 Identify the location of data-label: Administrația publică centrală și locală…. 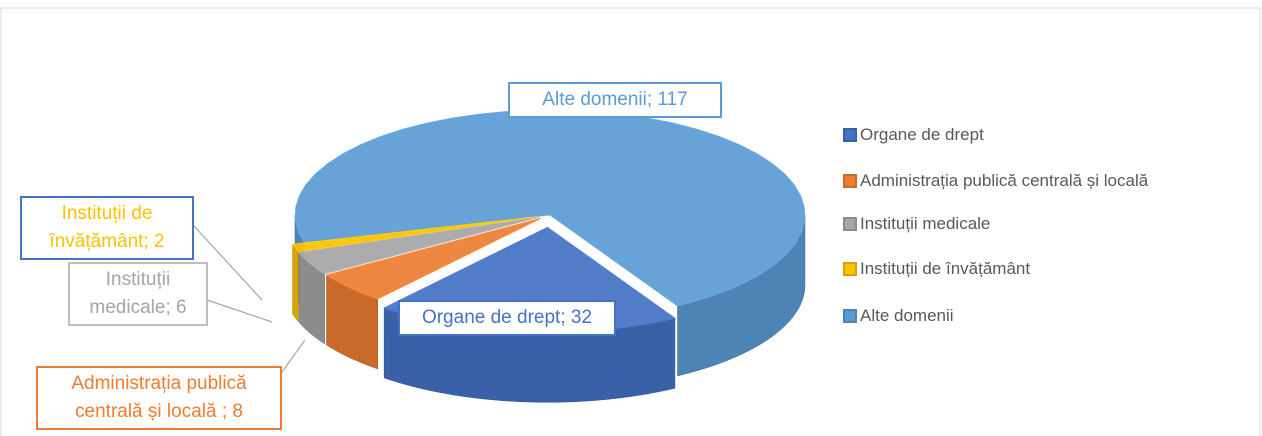
(159, 398).